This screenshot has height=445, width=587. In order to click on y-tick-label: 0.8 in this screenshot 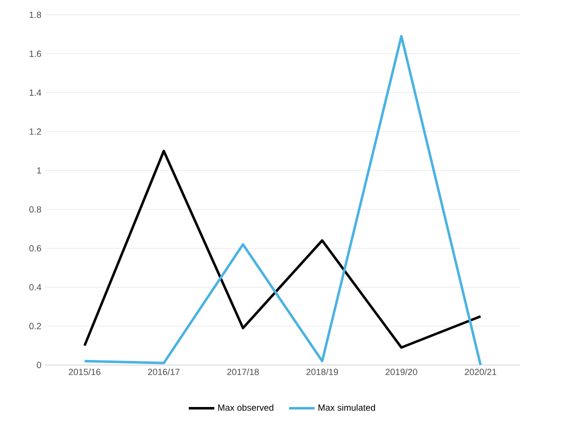, I will do `click(35, 209)`.